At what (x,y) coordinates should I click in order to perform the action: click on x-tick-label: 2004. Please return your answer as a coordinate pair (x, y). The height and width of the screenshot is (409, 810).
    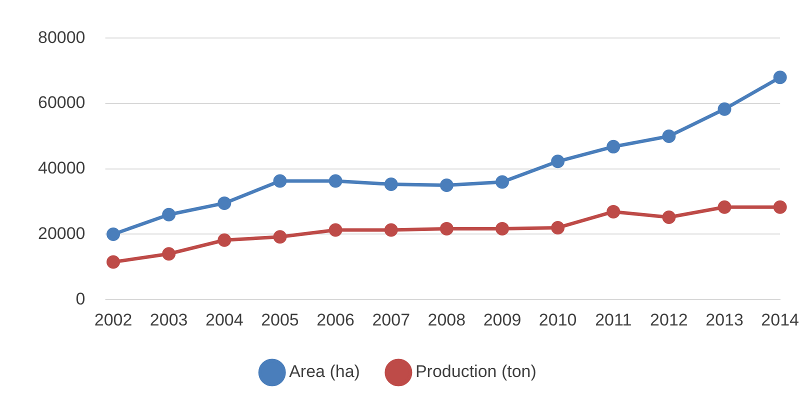
    Looking at the image, I should click on (224, 320).